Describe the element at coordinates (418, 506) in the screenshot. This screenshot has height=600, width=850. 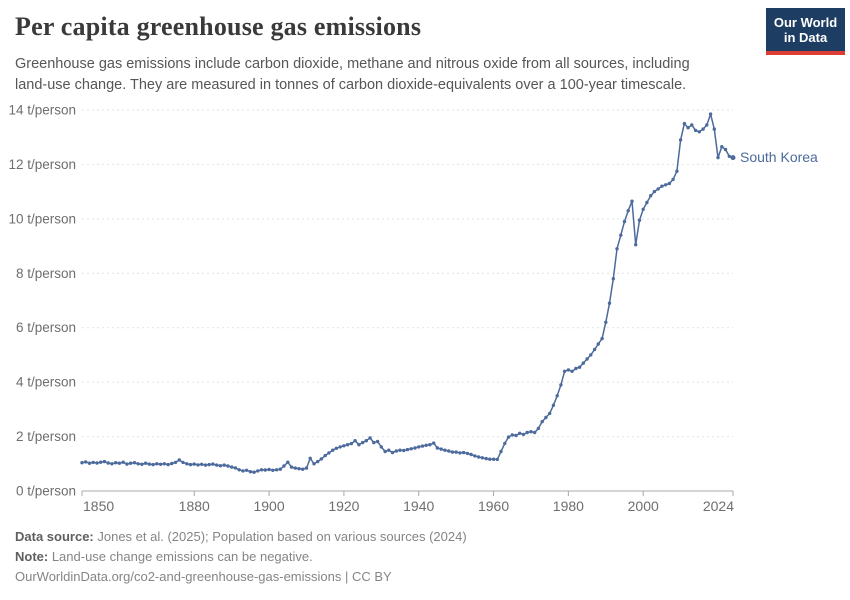
I see `x-axis-tick-label: 1940` at that location.